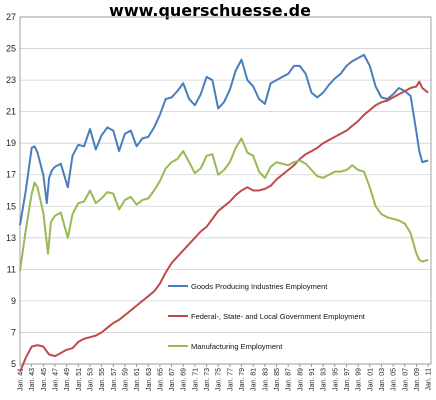 This screenshot has width=436, height=400. What do you see at coordinates (207, 379) in the screenshot?
I see `x-tick-label: Jan. 73` at bounding box center [207, 379].